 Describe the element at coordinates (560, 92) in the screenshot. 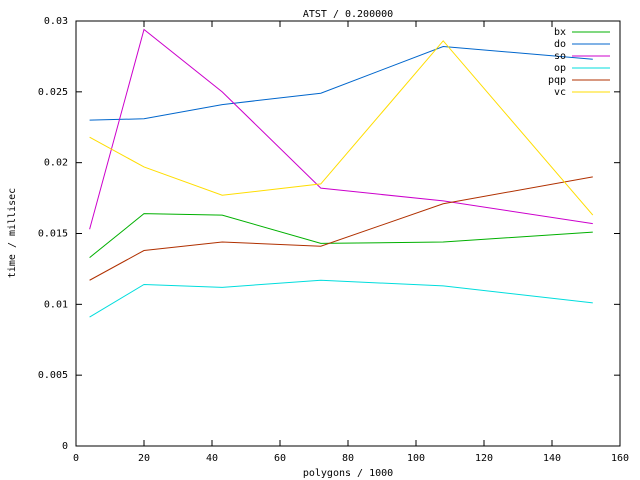

I see `legend-label: vc` at that location.